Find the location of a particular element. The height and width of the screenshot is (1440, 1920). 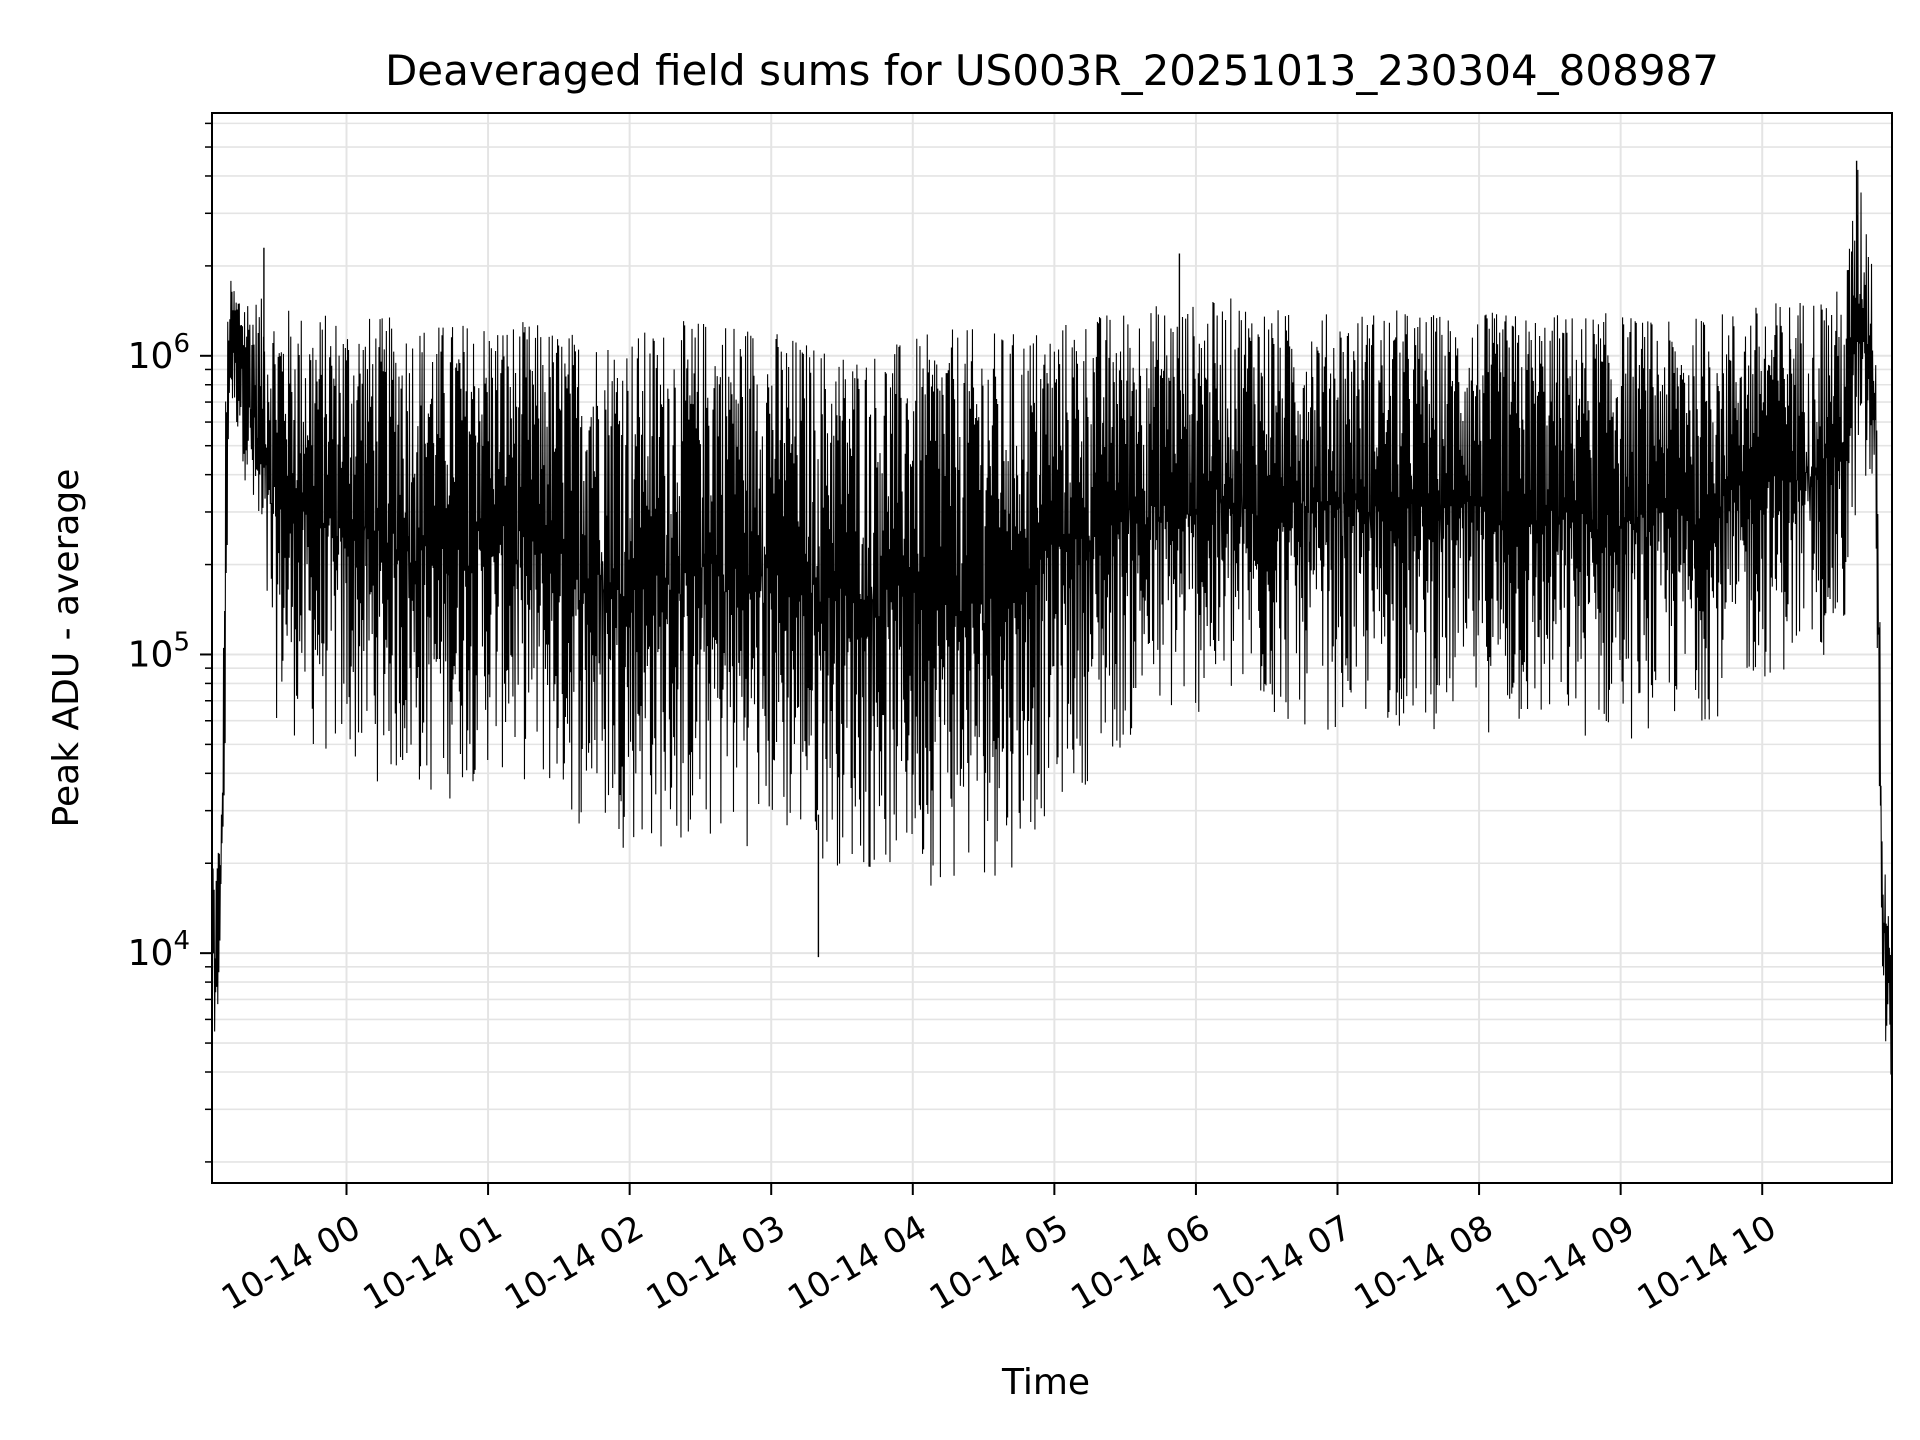

x-tick-label: 10-14 09 is located at coordinates (1565, 1263).